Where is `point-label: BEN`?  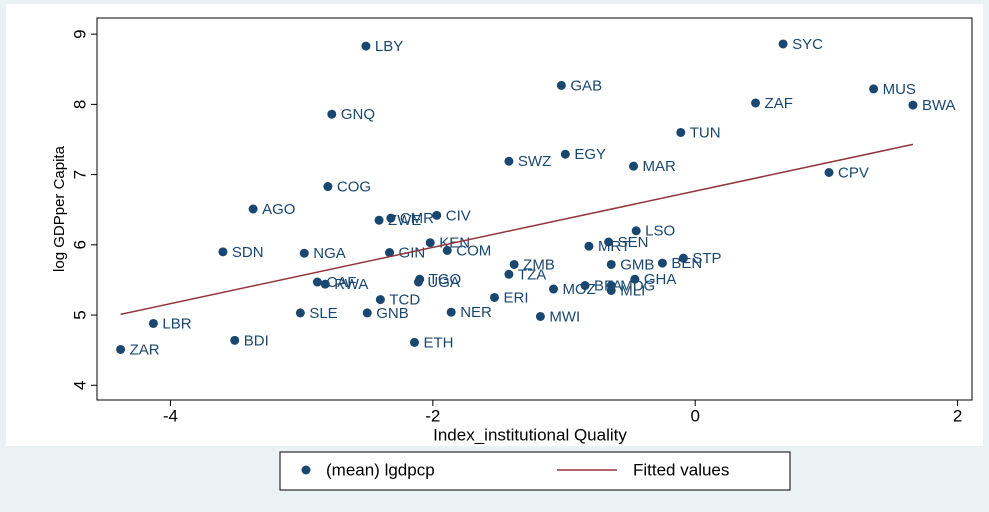
point-label: BEN is located at coordinates (686, 263).